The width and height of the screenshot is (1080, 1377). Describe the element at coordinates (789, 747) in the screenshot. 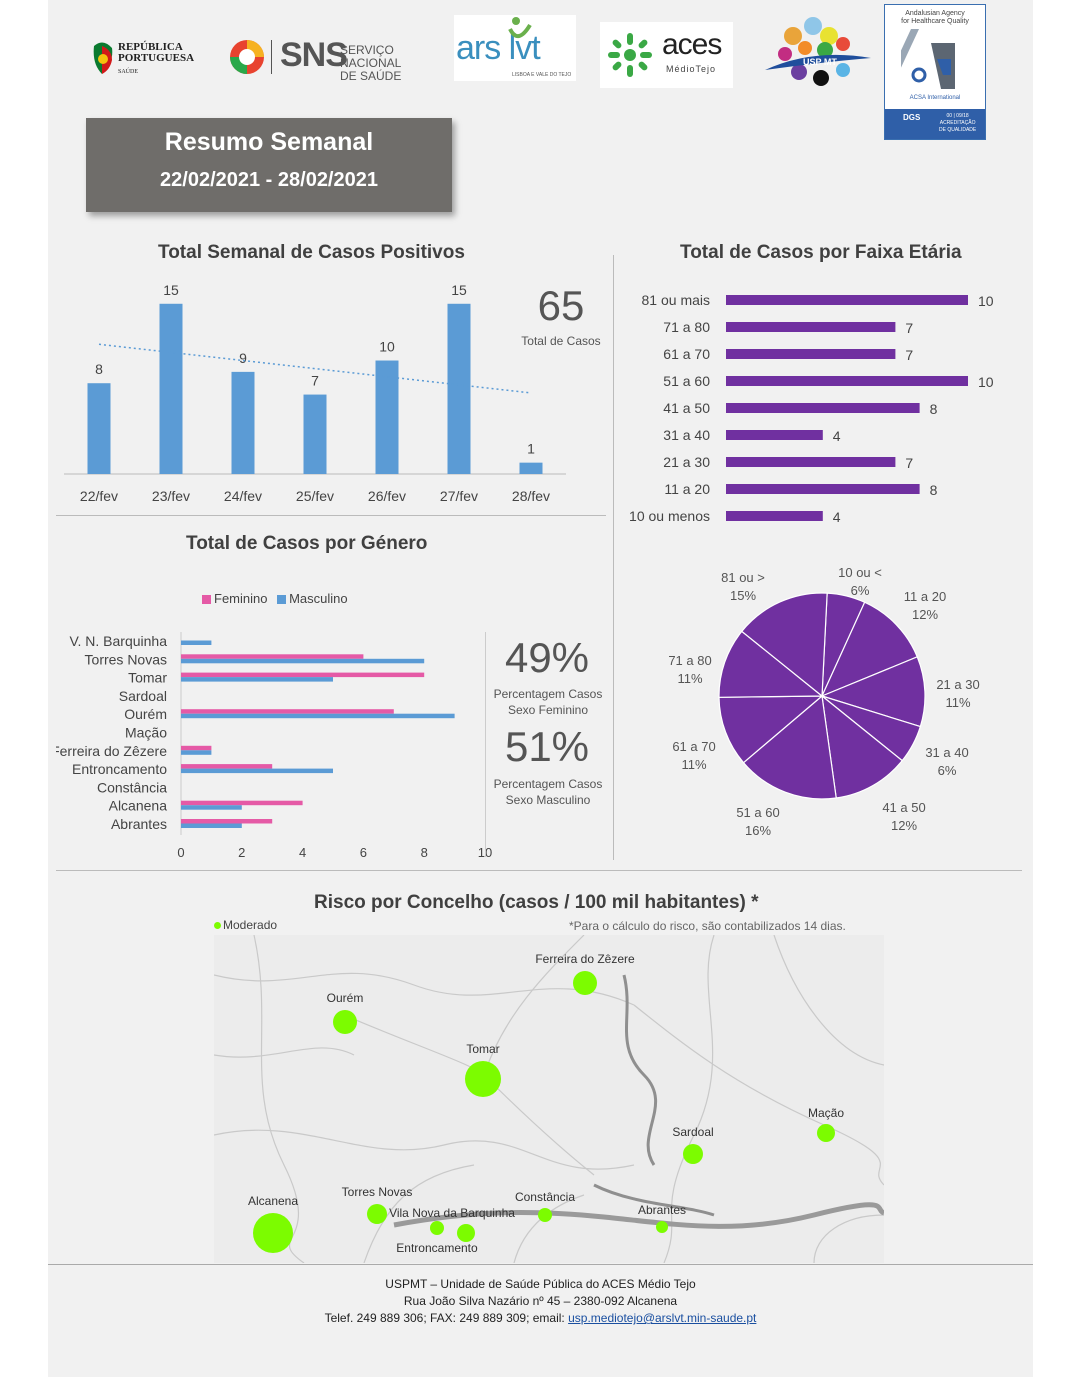

I see `pie-slice` at that location.